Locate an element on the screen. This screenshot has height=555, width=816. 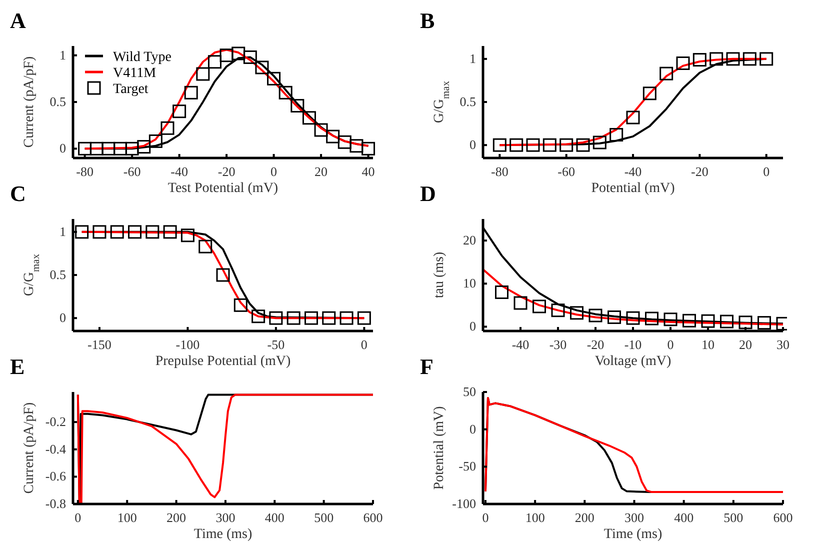
legend-label: V411M is located at coordinates (135, 73).